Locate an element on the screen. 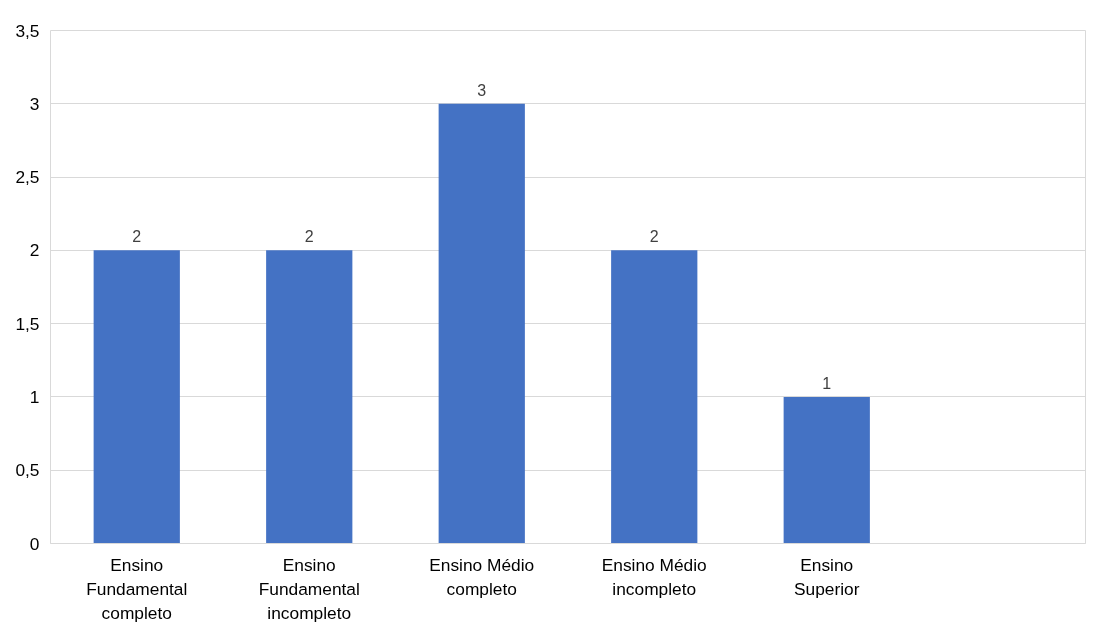 This screenshot has height=635, width=1115. y-tick-label: 1 is located at coordinates (34, 396).